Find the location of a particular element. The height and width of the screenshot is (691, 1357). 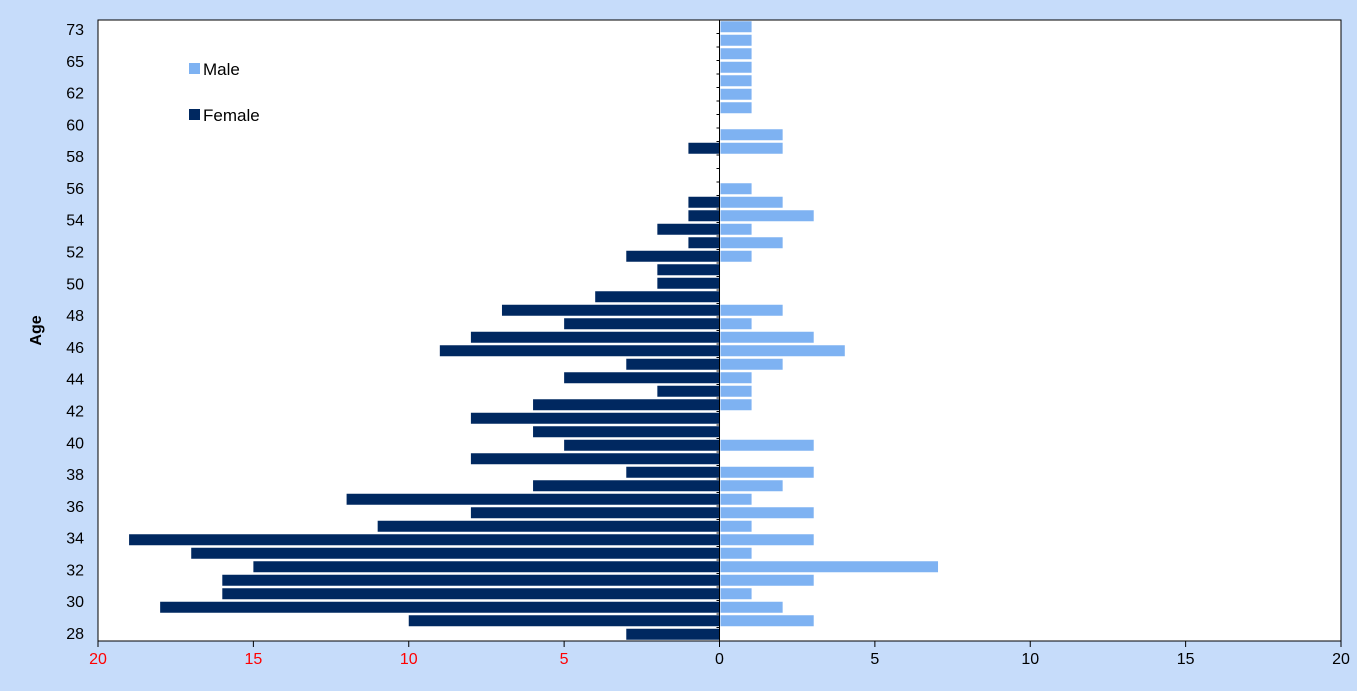

y-tick-label: 62 is located at coordinates (75, 94).